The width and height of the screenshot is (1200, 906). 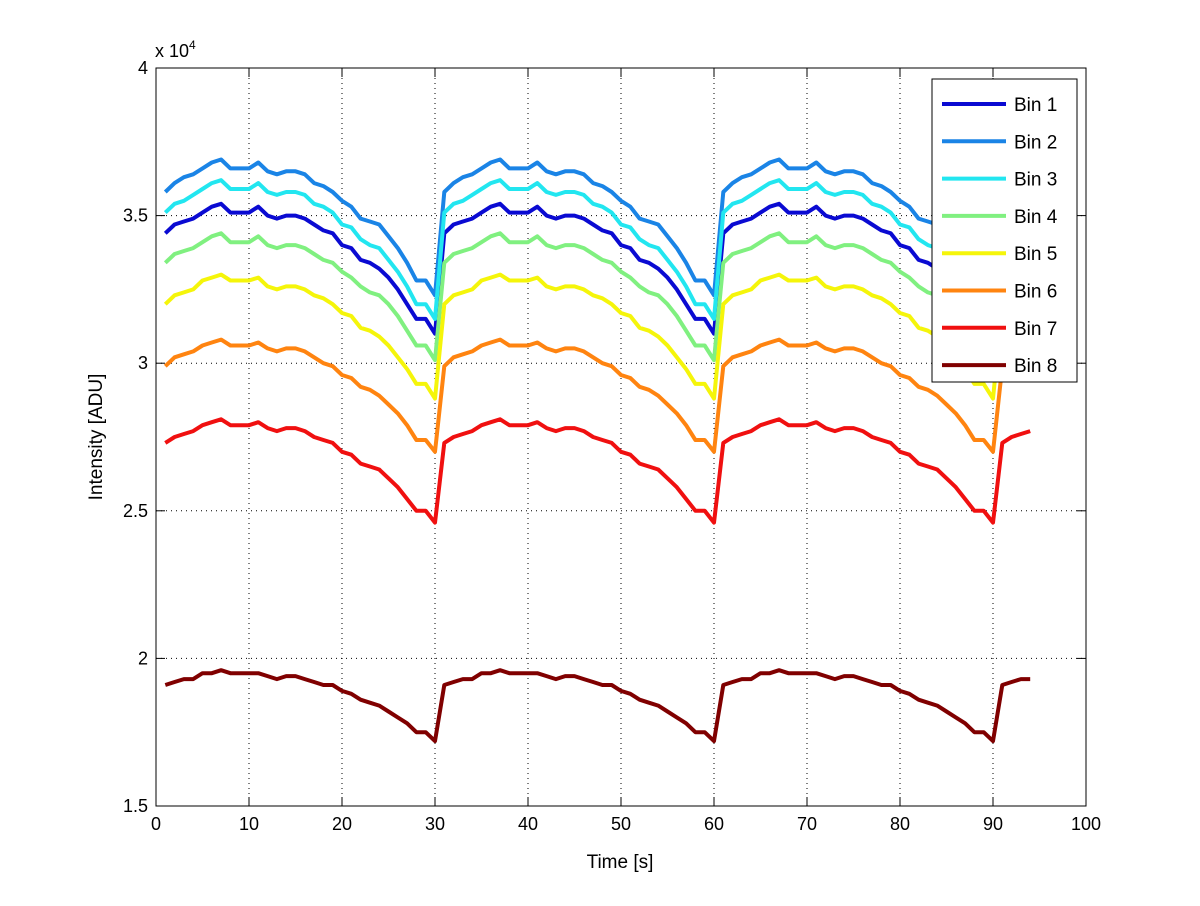 I want to click on legend-label-bin-3: Bin 3, so click(x=1035, y=180).